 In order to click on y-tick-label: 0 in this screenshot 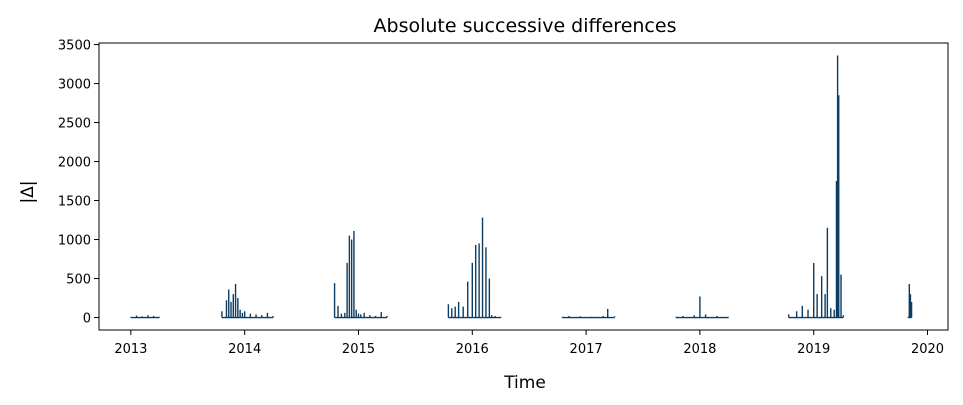, I will do `click(87, 319)`.